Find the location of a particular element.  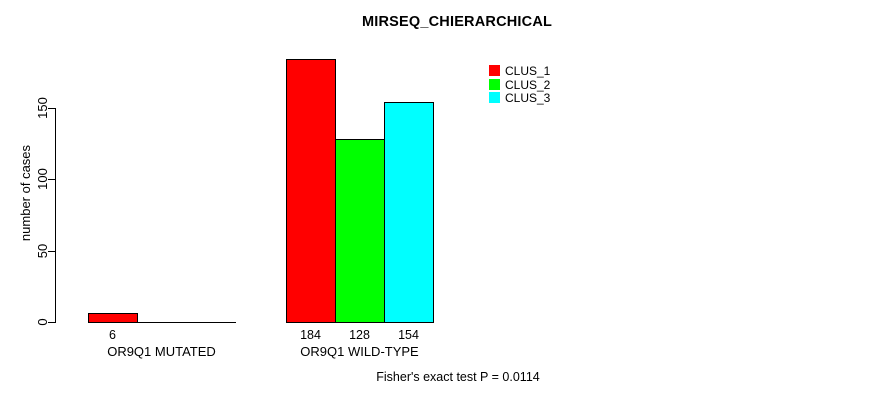

x-category-label: OR9Q1 WILD-TYPE is located at coordinates (359, 351).